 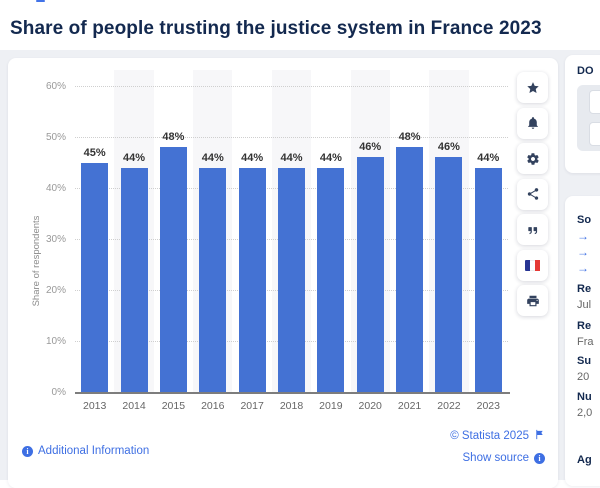 I want to click on y-tick-label: 30%, so click(x=55, y=239).